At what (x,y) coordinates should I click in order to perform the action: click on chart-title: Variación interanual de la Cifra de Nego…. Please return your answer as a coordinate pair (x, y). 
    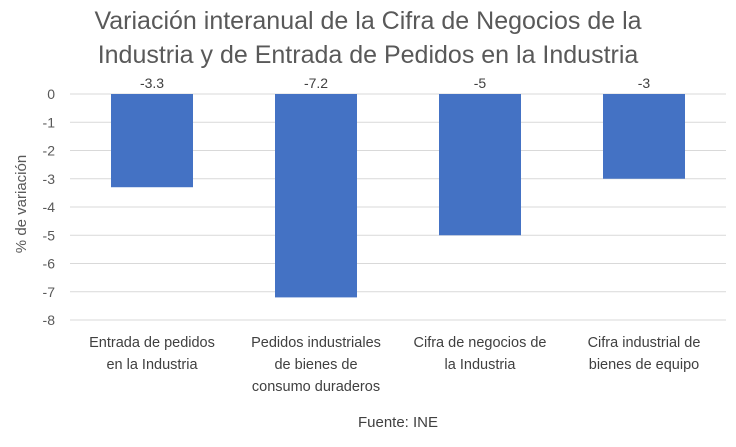
    Looking at the image, I should click on (367, 38).